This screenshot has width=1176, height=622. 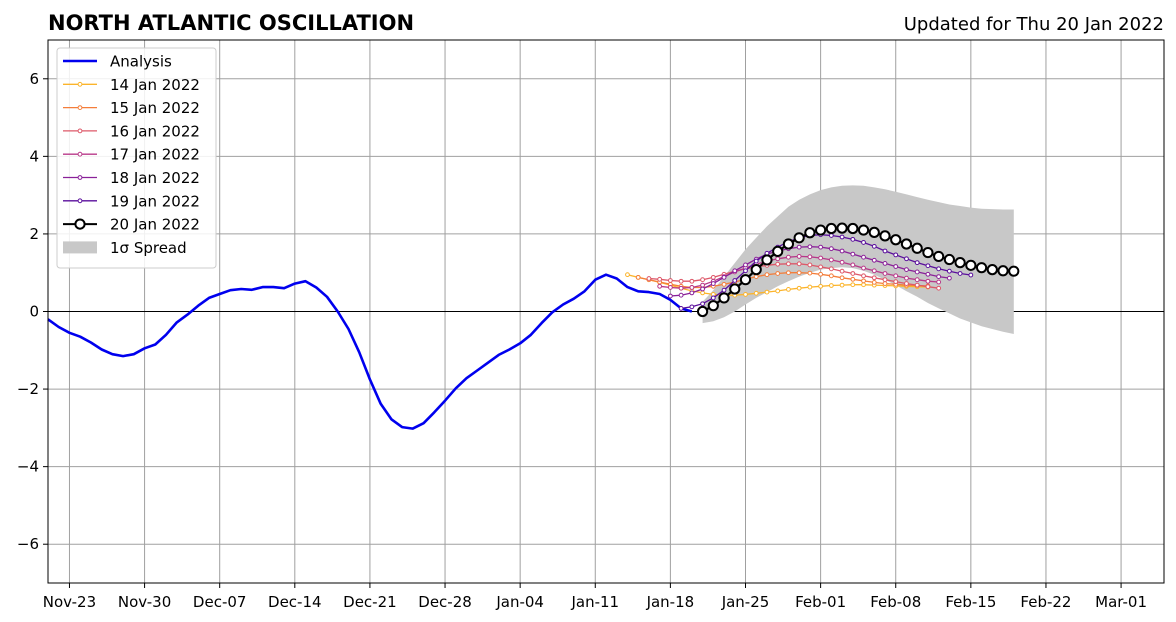 What do you see at coordinates (295, 602) in the screenshot?
I see `x-tick-label: Dec-14` at bounding box center [295, 602].